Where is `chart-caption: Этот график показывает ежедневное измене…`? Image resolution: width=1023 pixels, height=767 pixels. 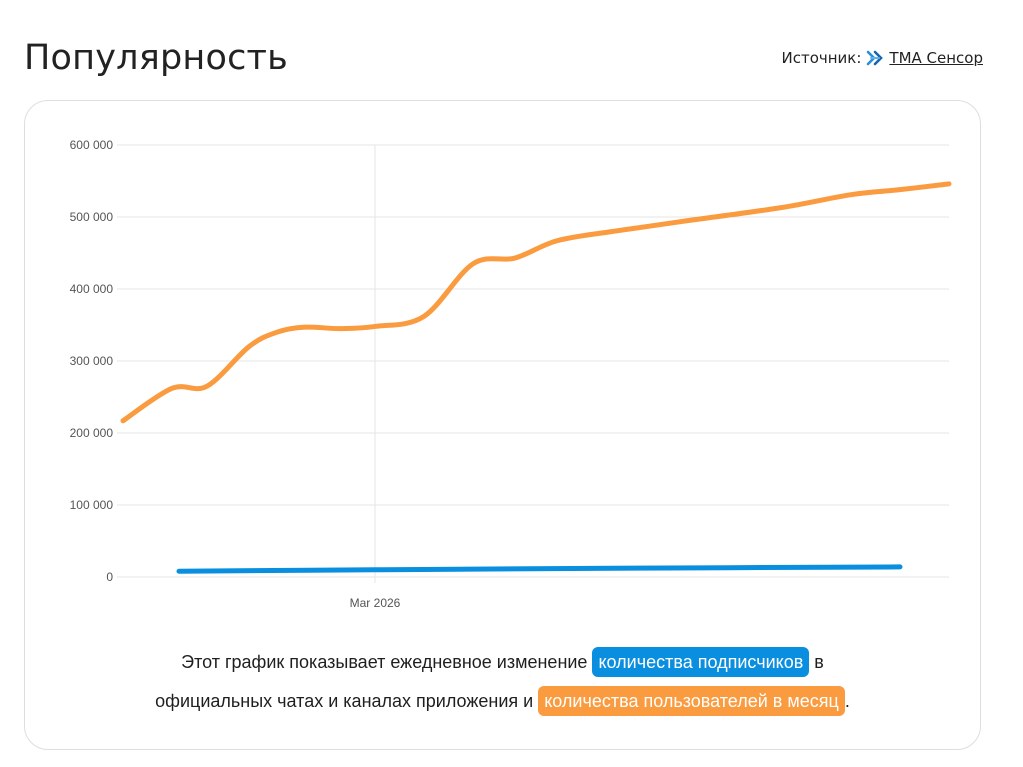
chart-caption: Этот график показывает ежедневное измене… is located at coordinates (502, 682).